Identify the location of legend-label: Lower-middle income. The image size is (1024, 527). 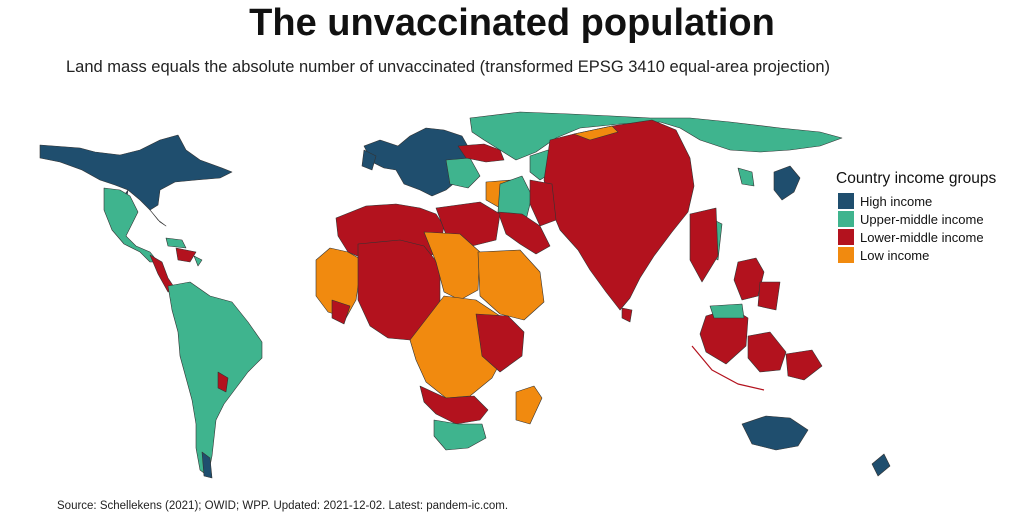
(922, 237).